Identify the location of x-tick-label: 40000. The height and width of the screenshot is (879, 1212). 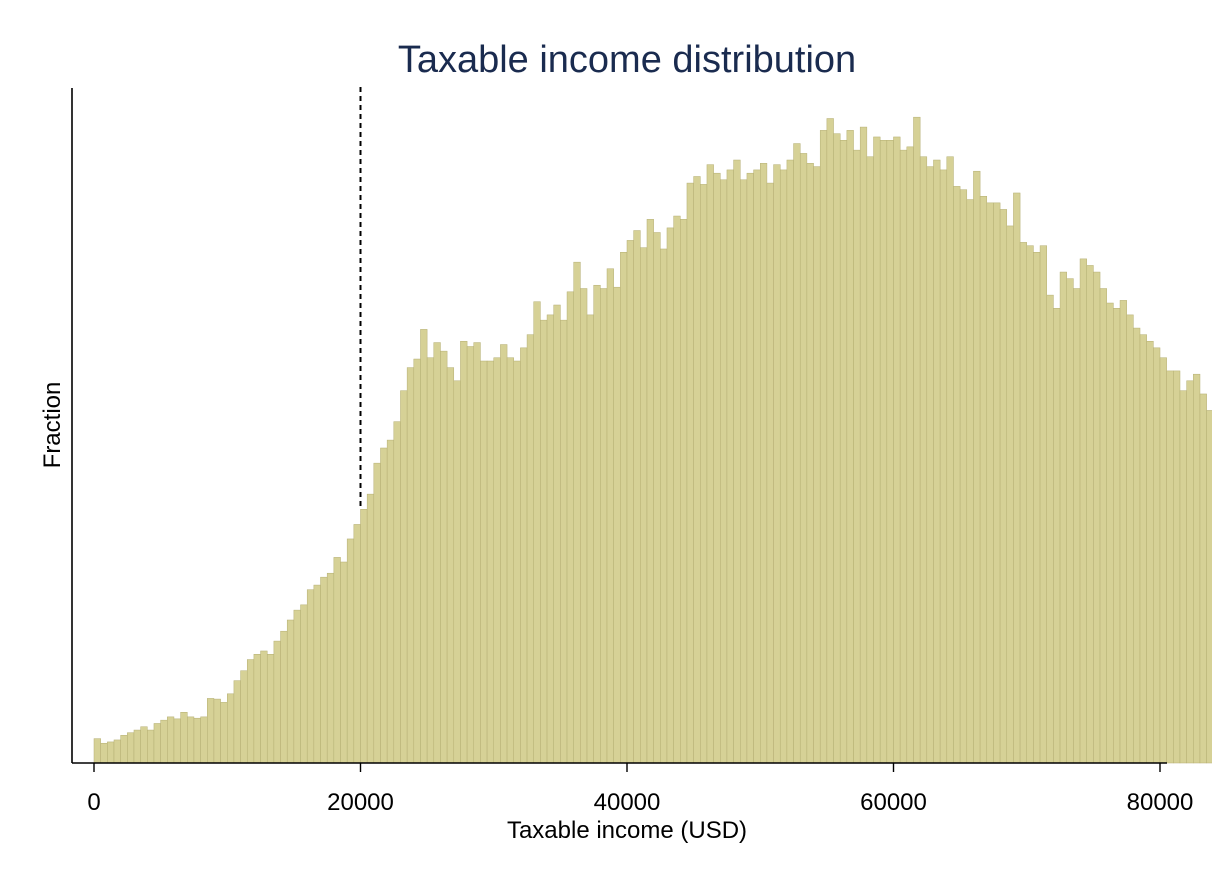
(627, 802).